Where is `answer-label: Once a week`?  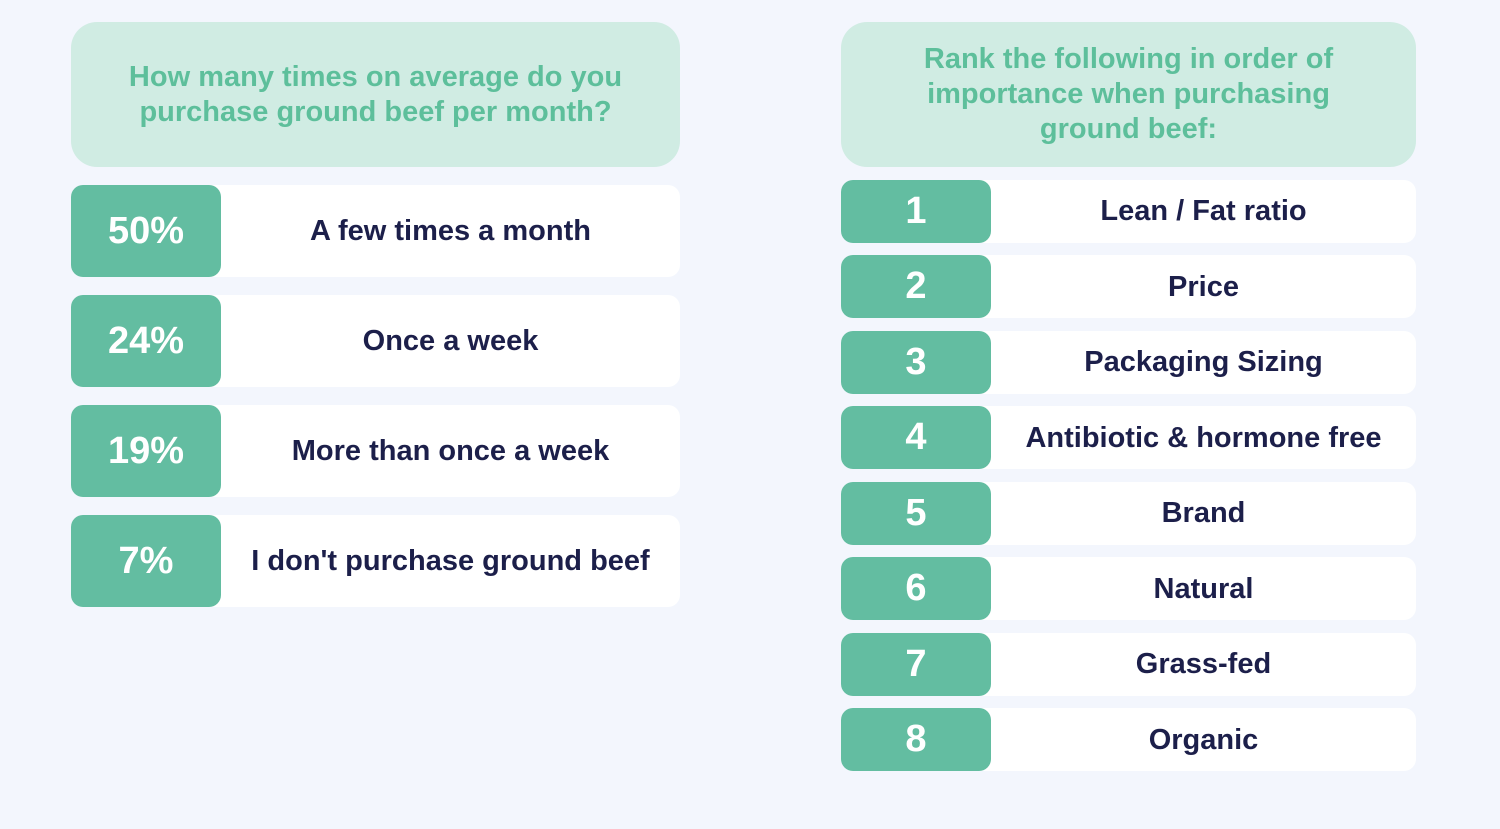
answer-label: Once a week is located at coordinates (450, 341).